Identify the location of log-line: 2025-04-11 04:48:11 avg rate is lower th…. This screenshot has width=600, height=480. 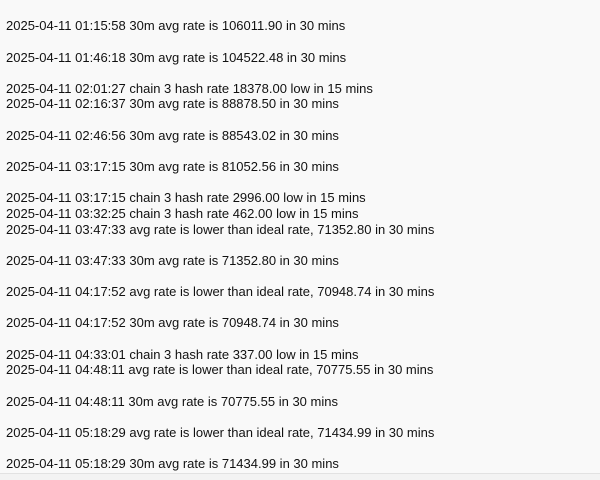
(220, 370).